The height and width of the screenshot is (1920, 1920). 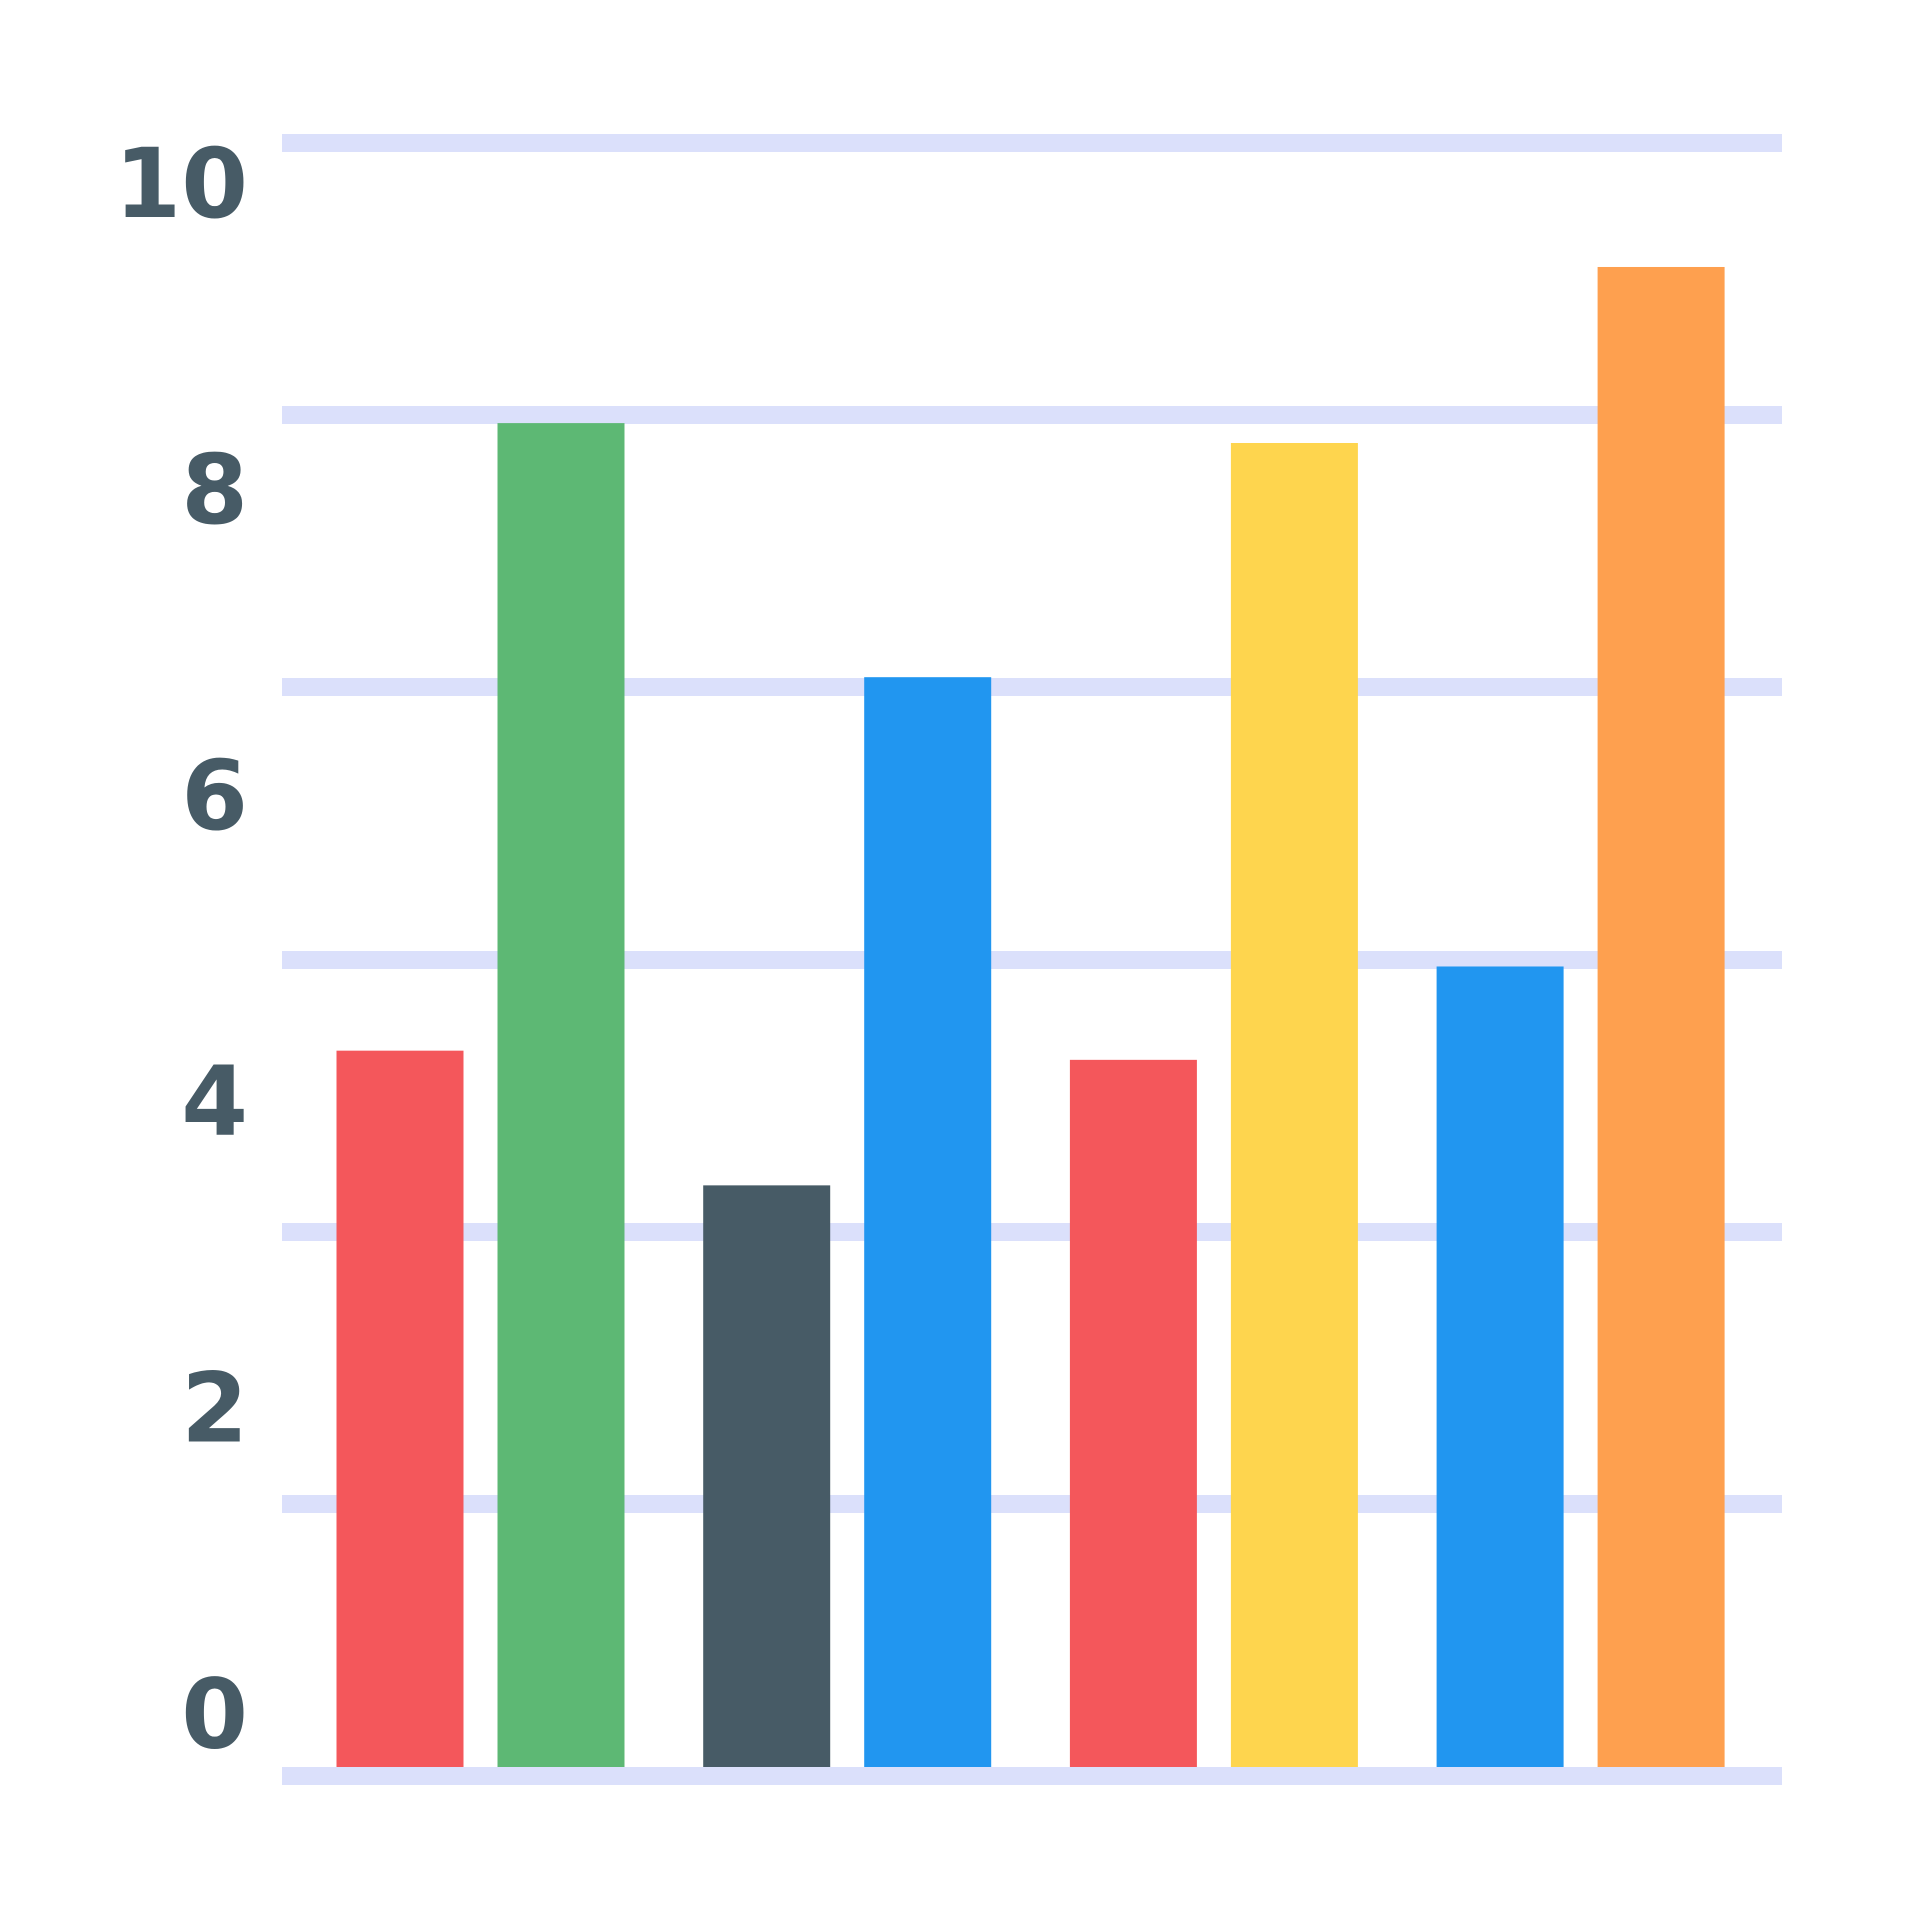 I want to click on y-tick-label: 6, so click(x=214, y=796).